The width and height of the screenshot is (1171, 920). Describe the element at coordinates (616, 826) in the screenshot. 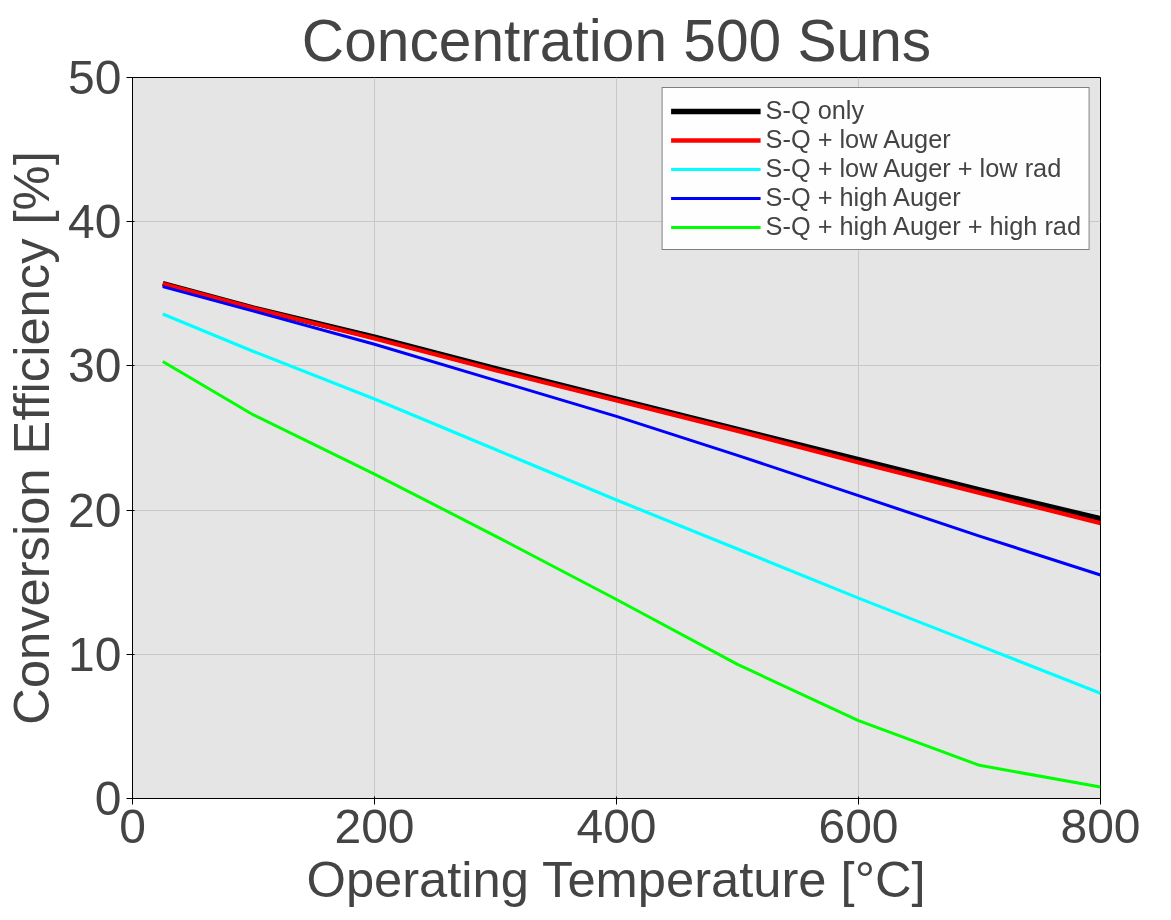

I see `x-tick-label: 400` at that location.